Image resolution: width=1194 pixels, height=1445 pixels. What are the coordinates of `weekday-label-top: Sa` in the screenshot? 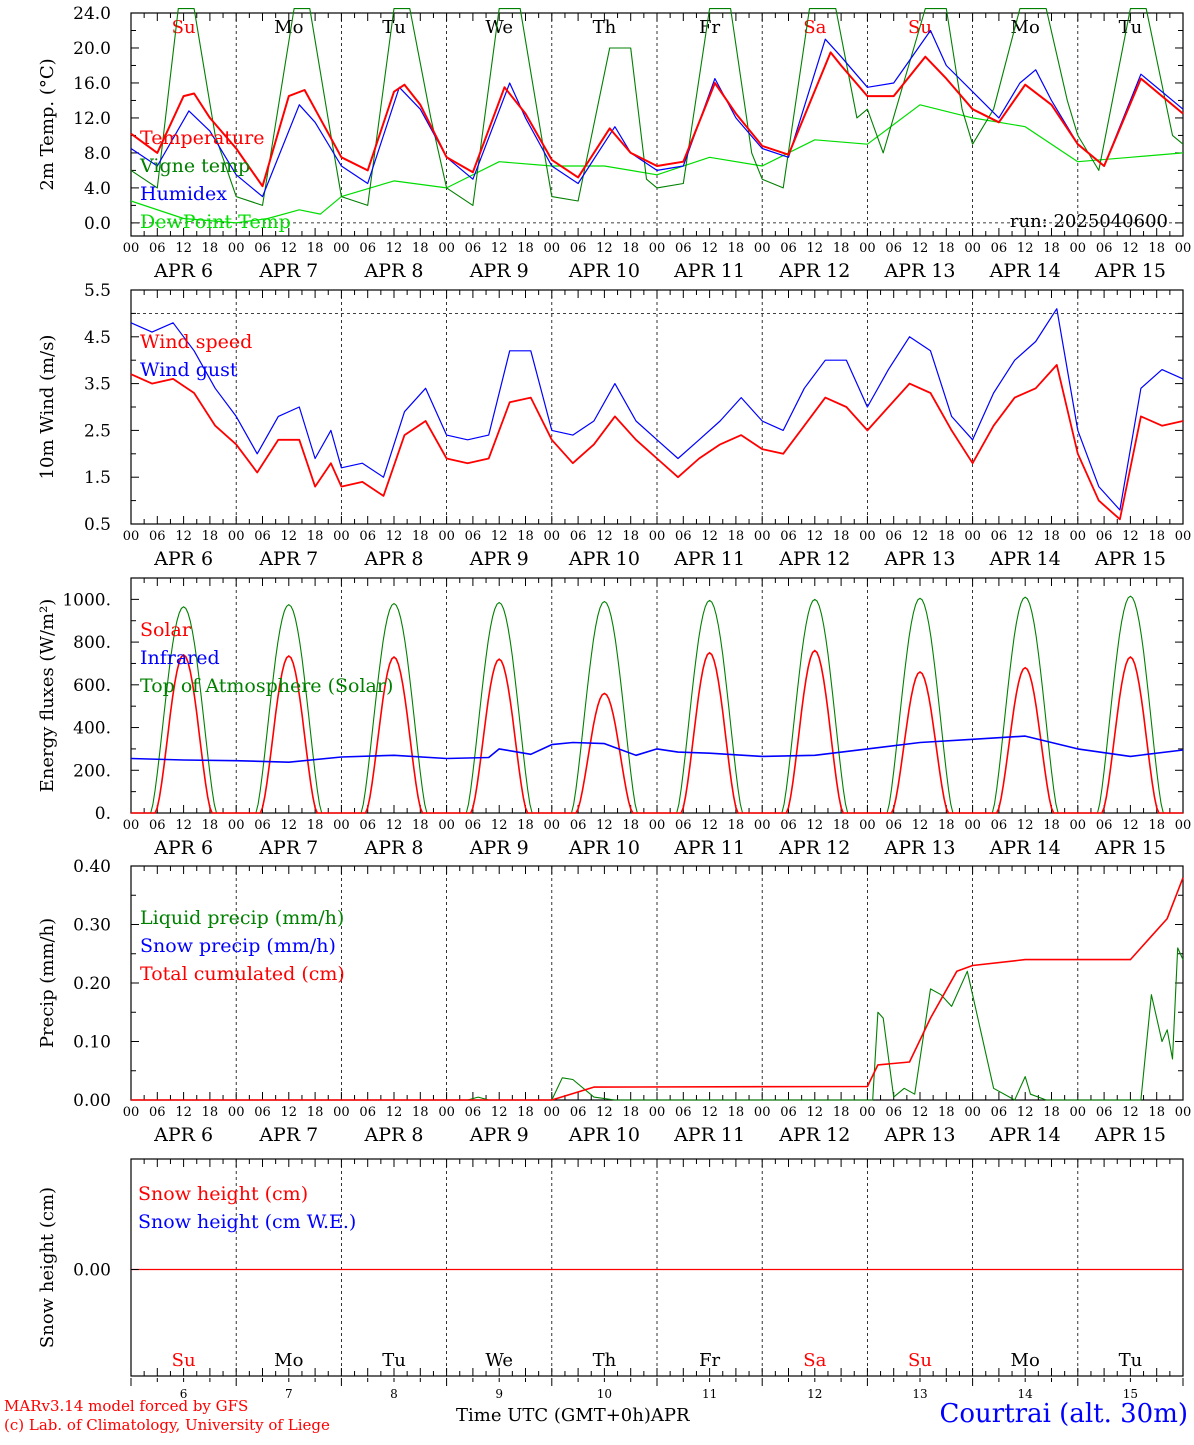 It's located at (814, 27).